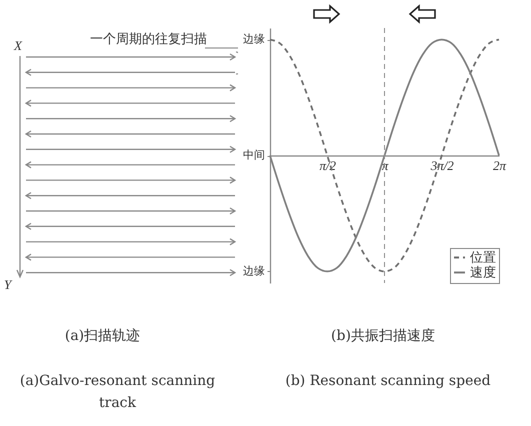  What do you see at coordinates (483, 272) in the screenshot?
I see `legend-label: 速度` at bounding box center [483, 272].